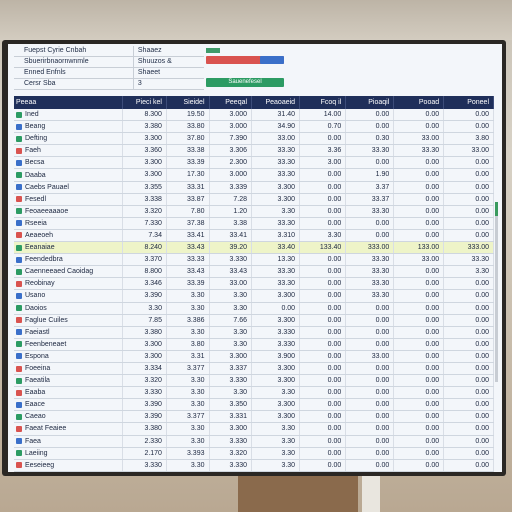  Describe the element at coordinates (188, 102) in the screenshot. I see `column-header: Sieidel` at that location.